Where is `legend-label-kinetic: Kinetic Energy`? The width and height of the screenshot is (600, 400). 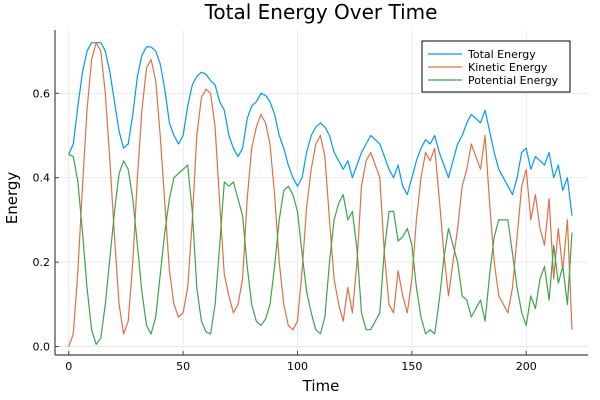
legend-label-kinetic: Kinetic Energy is located at coordinates (508, 67).